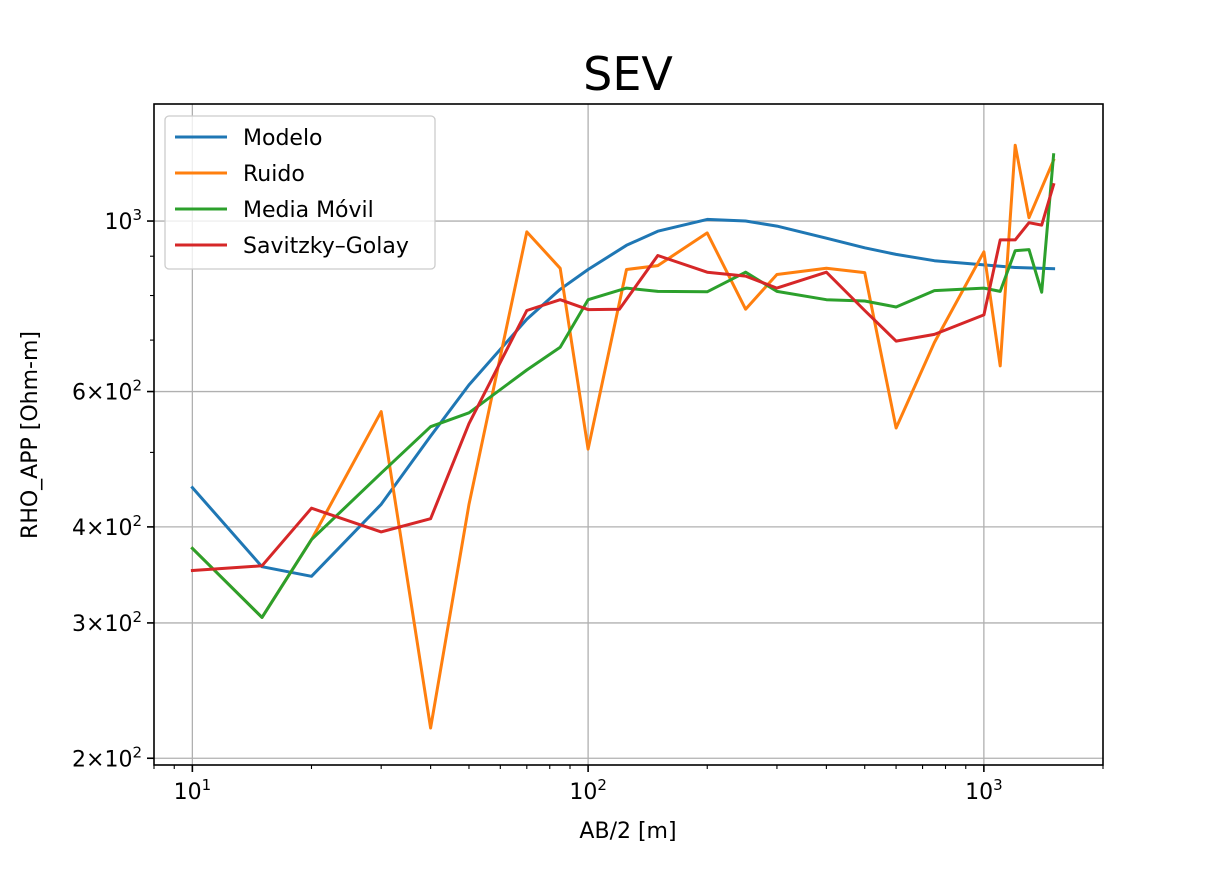 Image resolution: width=1225 pixels, height=875 pixels. I want to click on y-tick-label: 4×10², so click(107, 526).